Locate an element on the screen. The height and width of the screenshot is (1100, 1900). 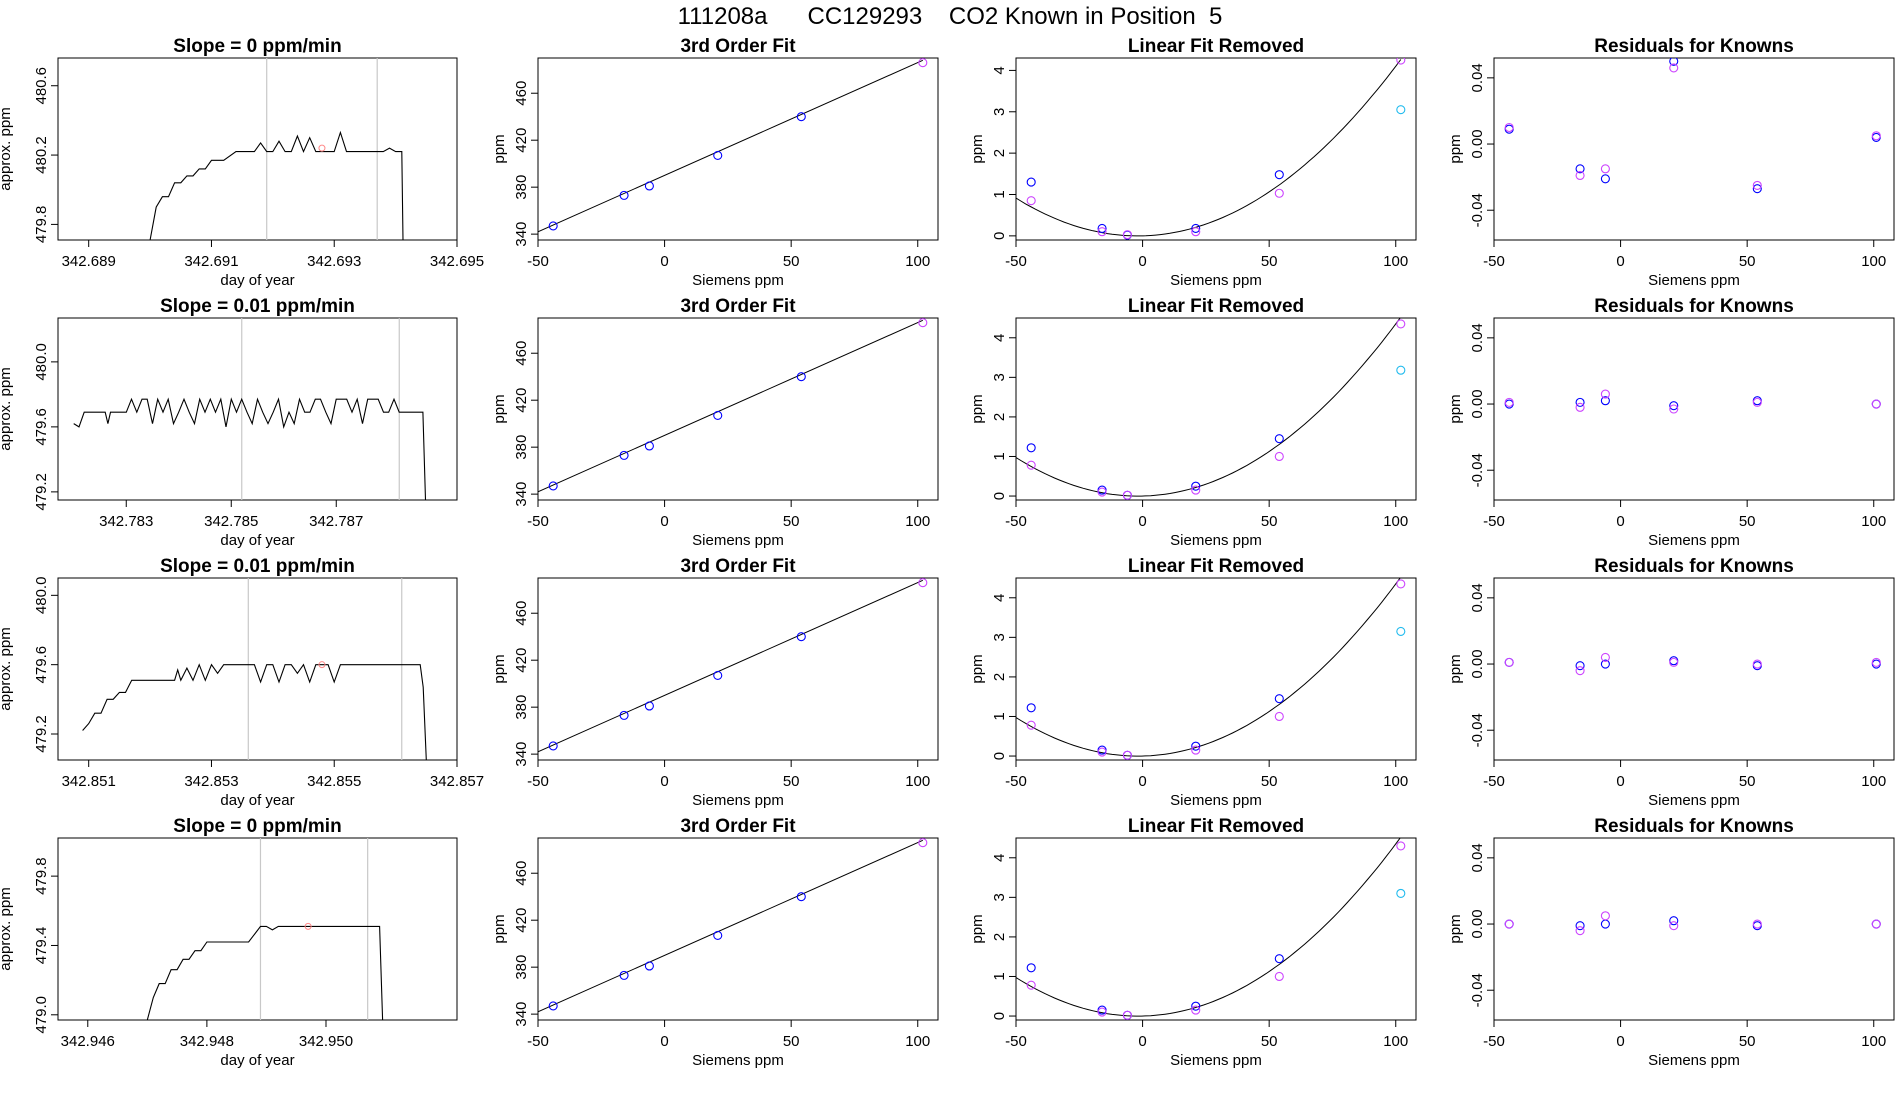
y-tick-label: 2 is located at coordinates (999, 417).